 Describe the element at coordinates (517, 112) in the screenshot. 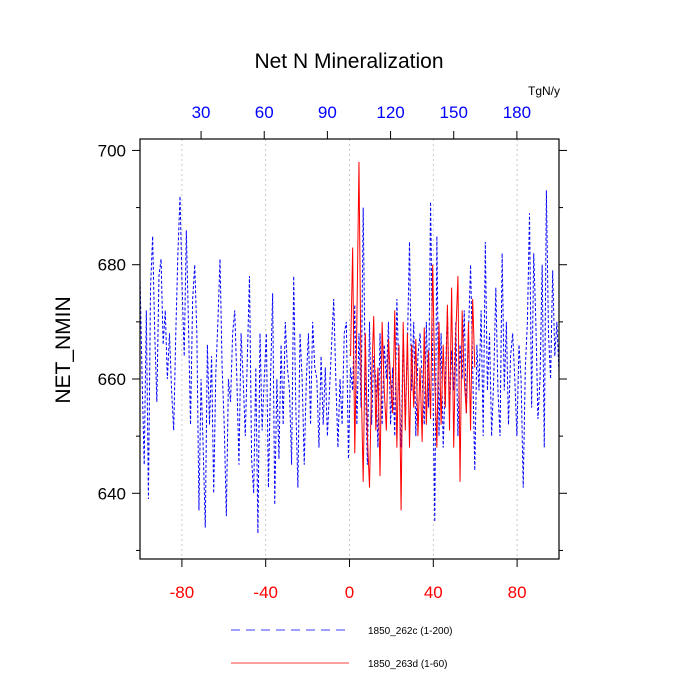

I see `x-tick-label-top: 180` at that location.